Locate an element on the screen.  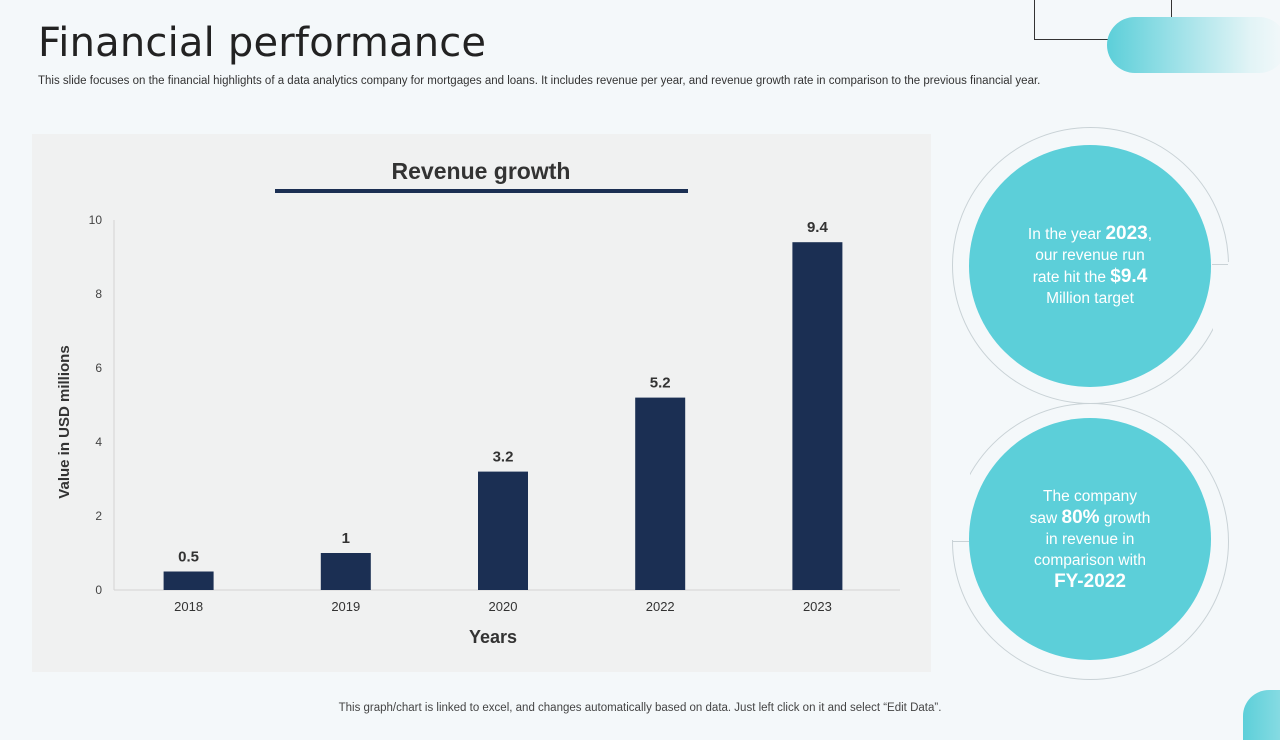
y-tick-label: 0 is located at coordinates (98, 590).